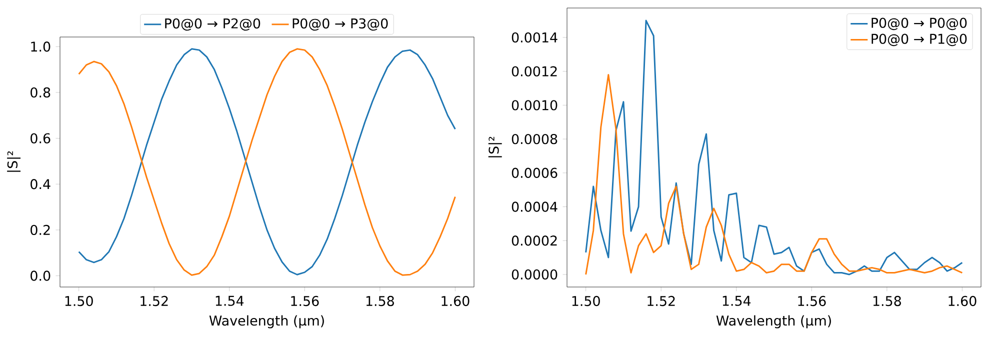 This screenshot has width=989, height=340. Describe the element at coordinates (40, 47) in the screenshot. I see `y-tick-label: 1.0` at that location.